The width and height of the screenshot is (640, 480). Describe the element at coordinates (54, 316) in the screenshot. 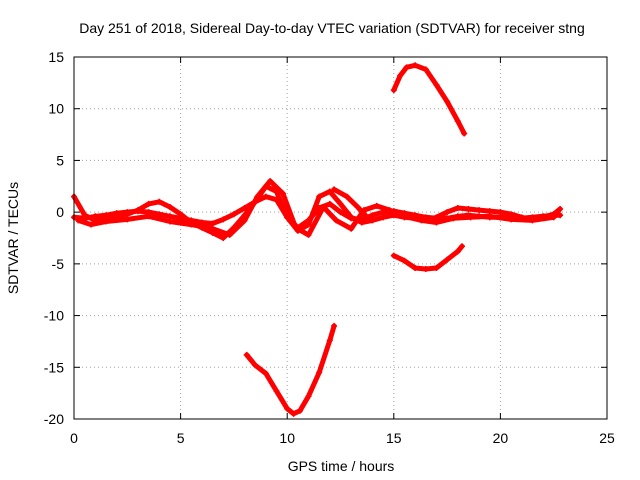

I see `y-tick-label: -10` at that location.